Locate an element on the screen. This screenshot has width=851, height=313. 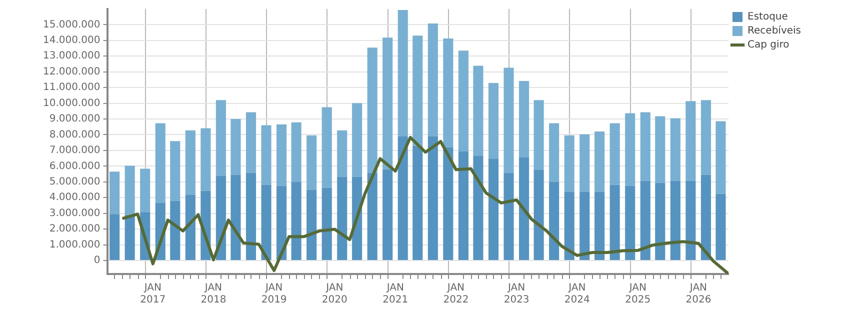
y-tick-label: 10.000.000 is located at coordinates (71, 103).